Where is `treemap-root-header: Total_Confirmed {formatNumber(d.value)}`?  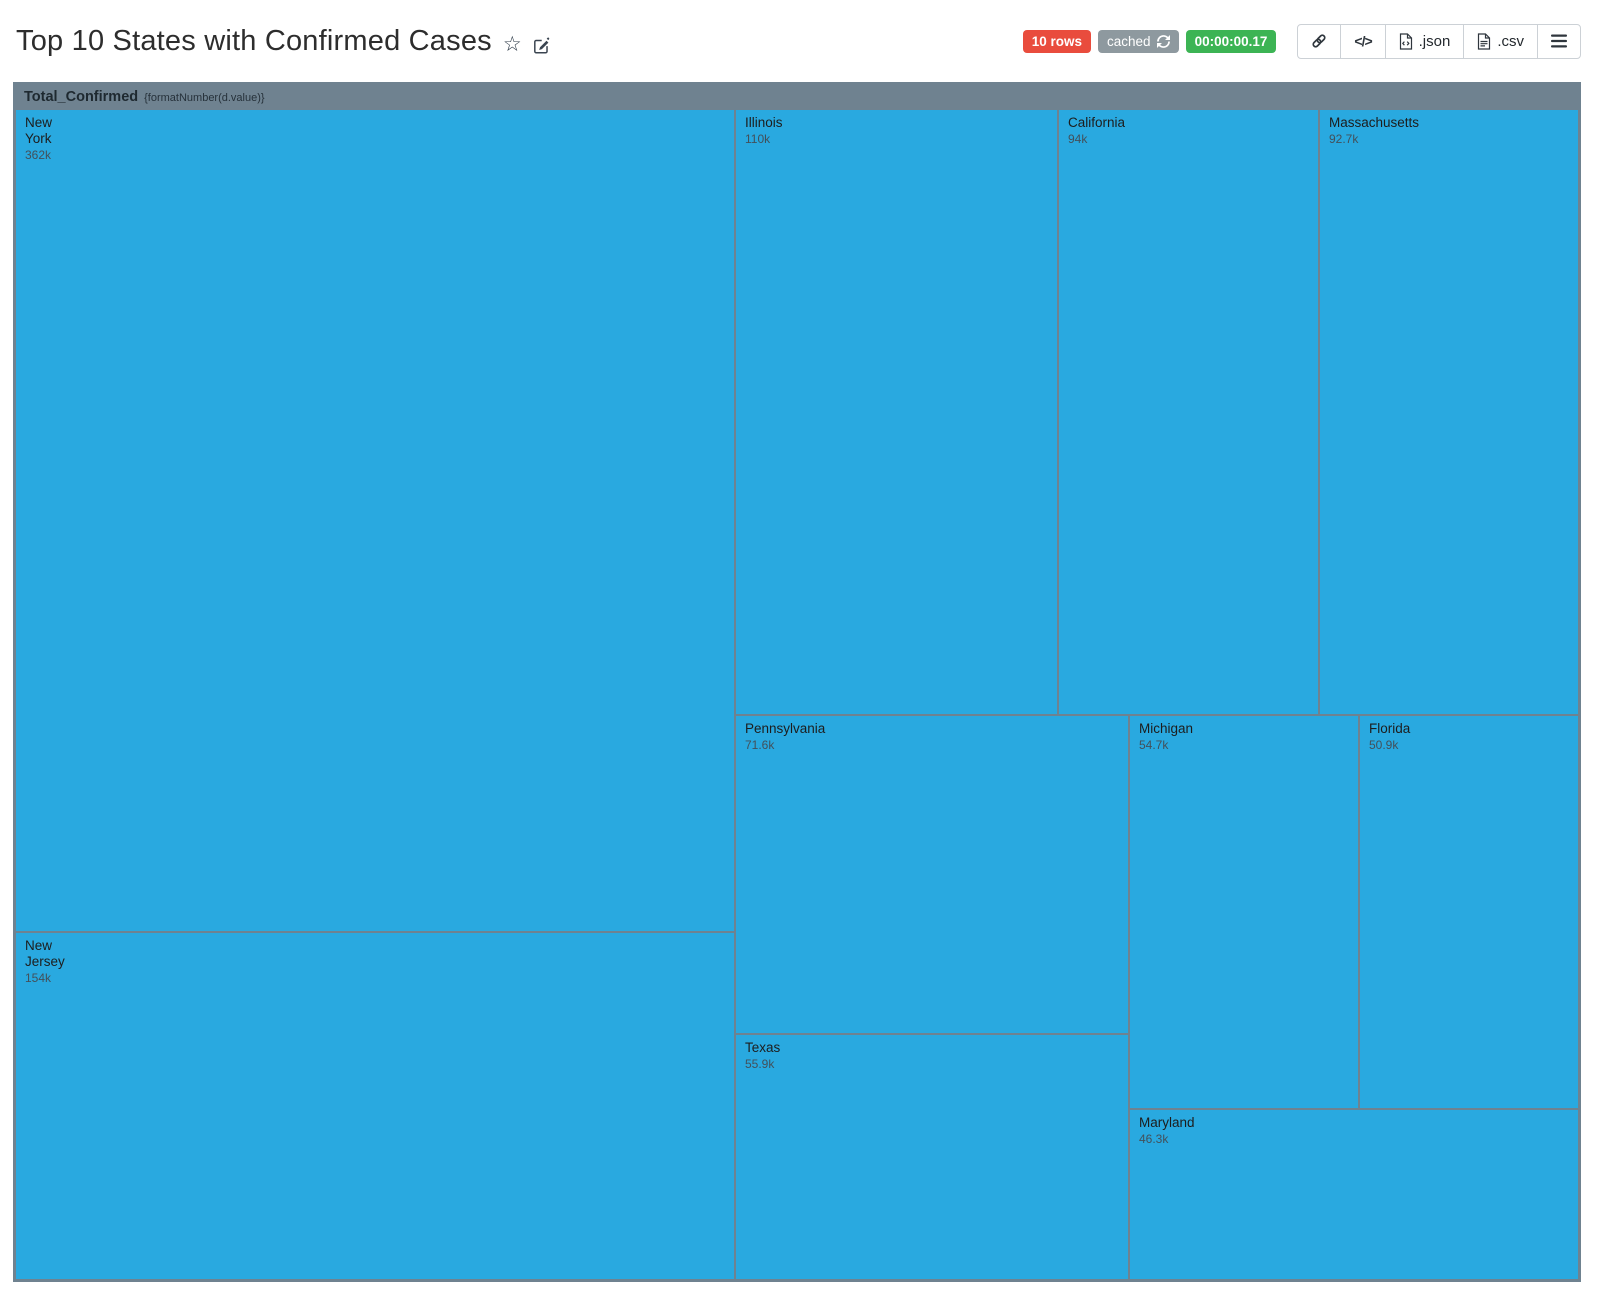 treemap-root-header: Total_Confirmed {formatNumber(d.value)} is located at coordinates (797, 96).